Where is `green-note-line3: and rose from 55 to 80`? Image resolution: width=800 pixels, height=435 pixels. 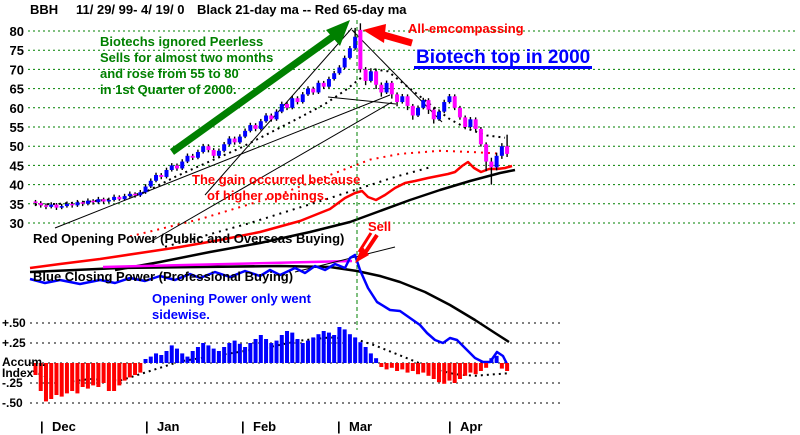
green-note-line3: and rose from 55 to 80 is located at coordinates (169, 73).